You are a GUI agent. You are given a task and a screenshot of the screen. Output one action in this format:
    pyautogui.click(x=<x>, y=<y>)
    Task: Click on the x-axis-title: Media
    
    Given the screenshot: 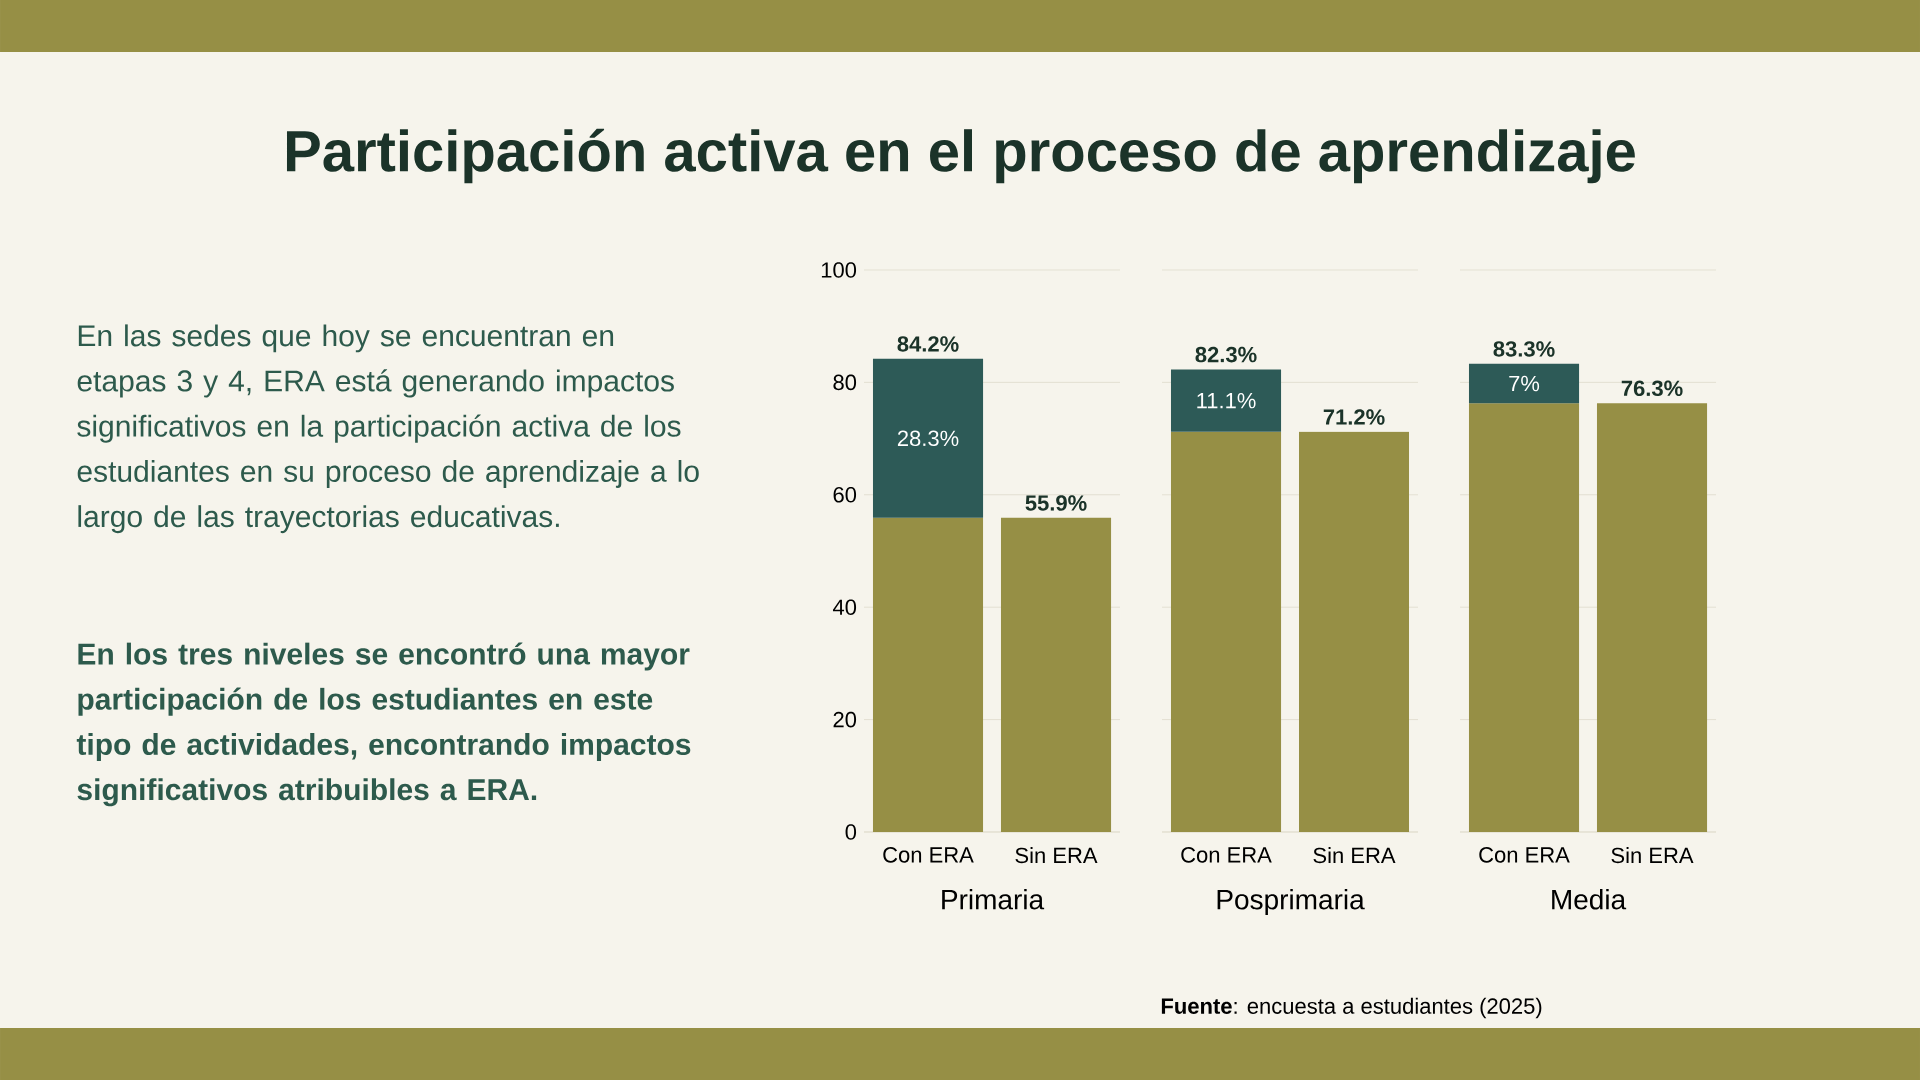 What is the action you would take?
    pyautogui.click(x=1589, y=899)
    